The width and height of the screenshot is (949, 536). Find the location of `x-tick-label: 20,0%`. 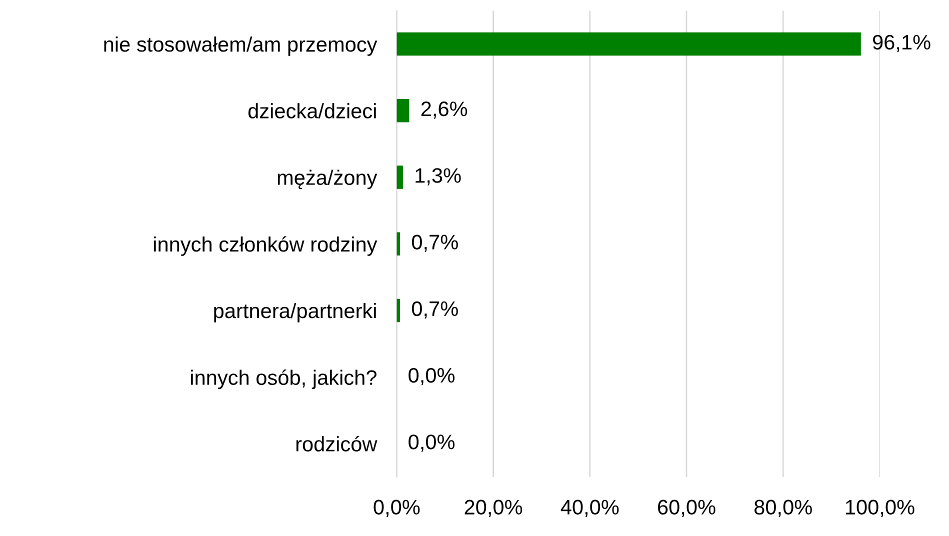

x-tick-label: 20,0% is located at coordinates (493, 509).